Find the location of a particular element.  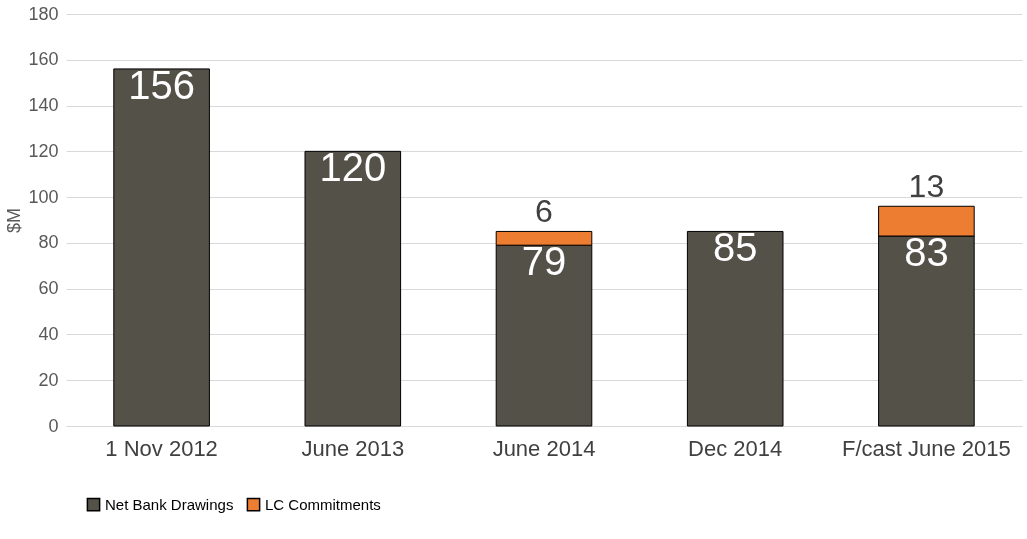

y-tick-label: 120 is located at coordinates (43, 150).